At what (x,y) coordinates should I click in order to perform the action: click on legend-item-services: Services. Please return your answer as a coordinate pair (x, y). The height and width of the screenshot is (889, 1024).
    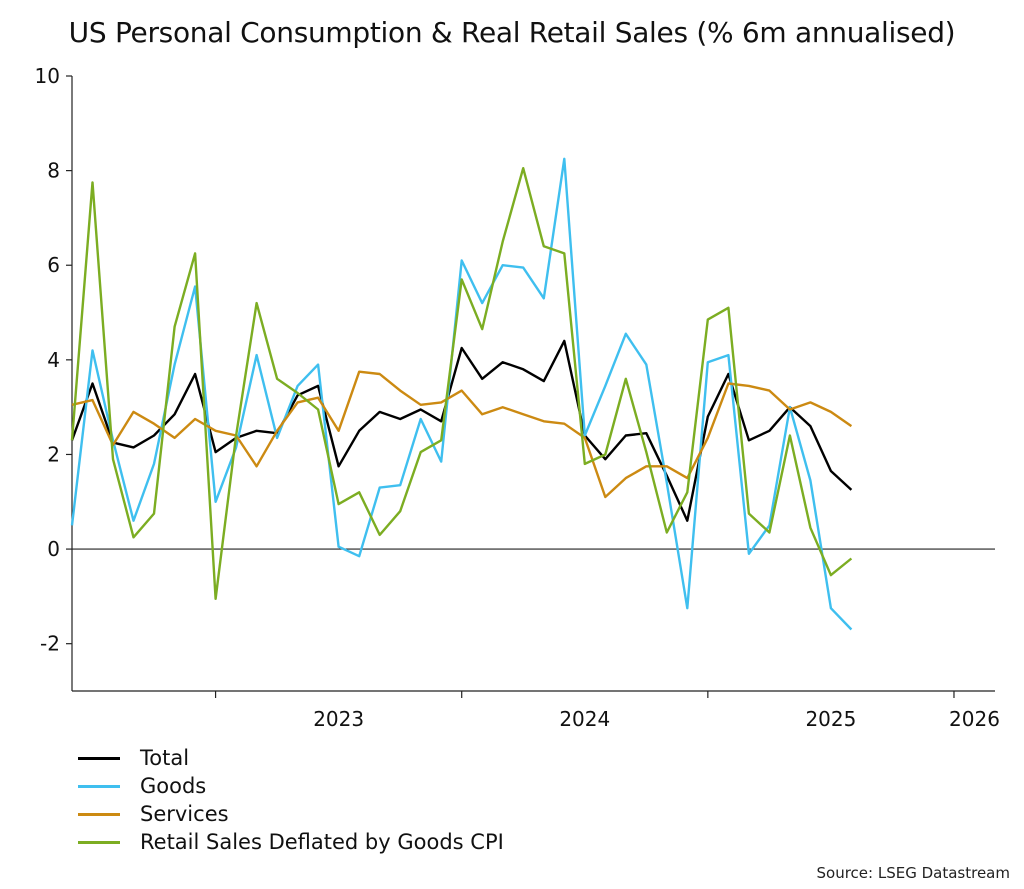
    Looking at the image, I should click on (291, 814).